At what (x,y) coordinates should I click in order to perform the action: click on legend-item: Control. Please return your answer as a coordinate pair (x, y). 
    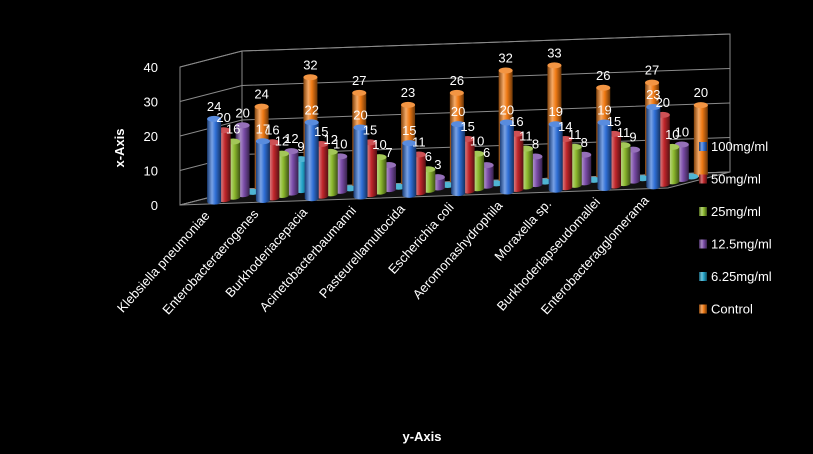
    Looking at the image, I should click on (726, 309).